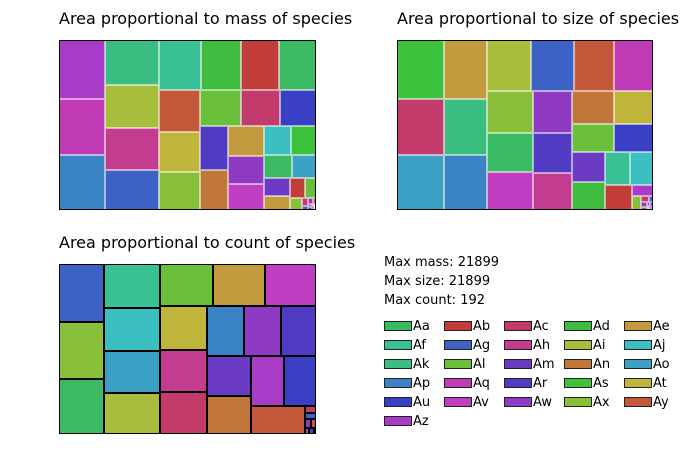 The width and height of the screenshot is (691, 476). I want to click on legend-label: Ab, so click(482, 326).